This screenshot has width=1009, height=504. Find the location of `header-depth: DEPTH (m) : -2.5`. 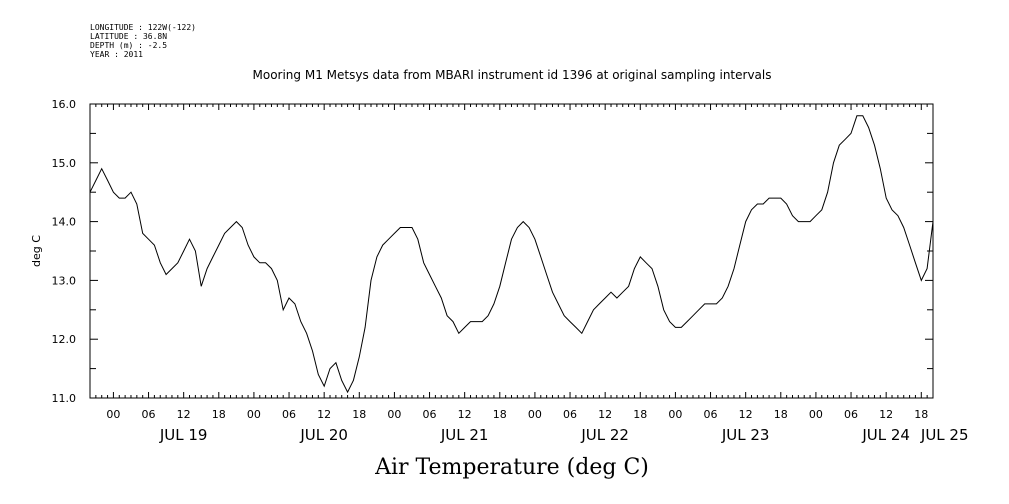

header-depth: DEPTH (m) : -2.5 is located at coordinates (128, 45).